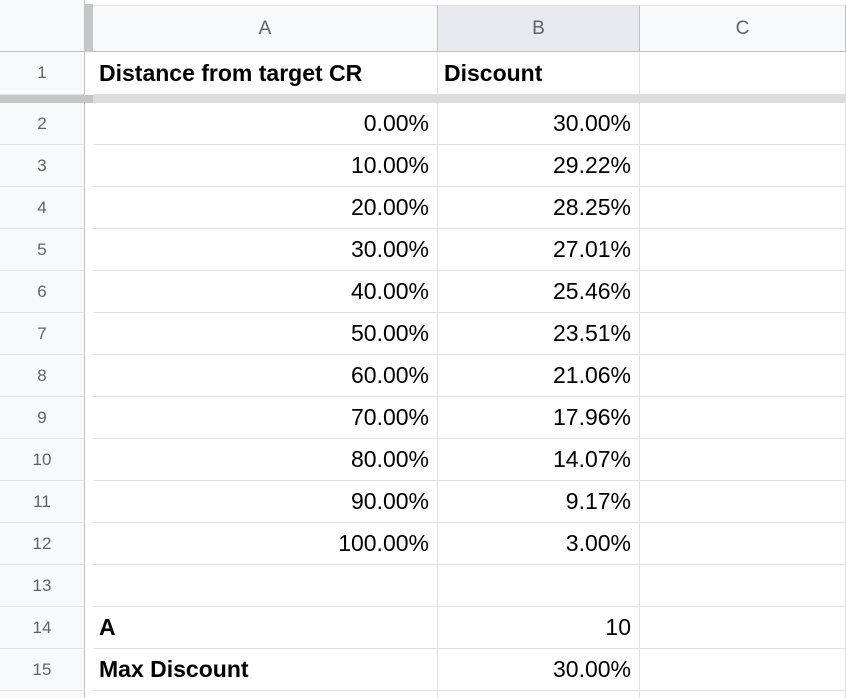 This screenshot has height=698, width=846. I want to click on cell-b: 3.00%, so click(539, 544).